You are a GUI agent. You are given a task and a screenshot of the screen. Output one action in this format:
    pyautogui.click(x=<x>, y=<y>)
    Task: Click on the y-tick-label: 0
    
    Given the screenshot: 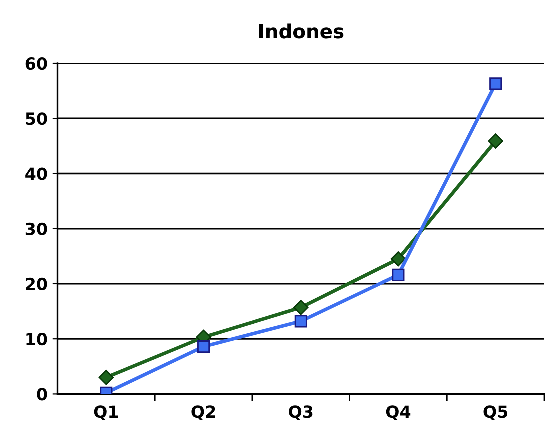 What is the action you would take?
    pyautogui.click(x=42, y=394)
    